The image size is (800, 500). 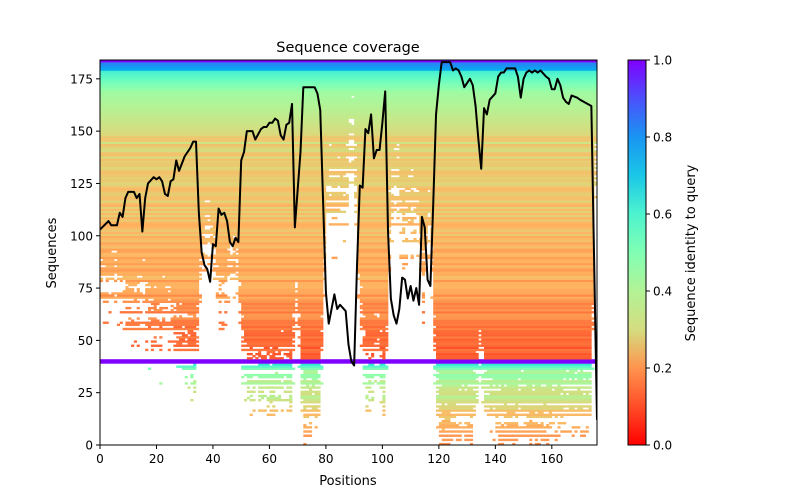 What do you see at coordinates (495, 459) in the screenshot?
I see `x-tick-label: 140` at bounding box center [495, 459].